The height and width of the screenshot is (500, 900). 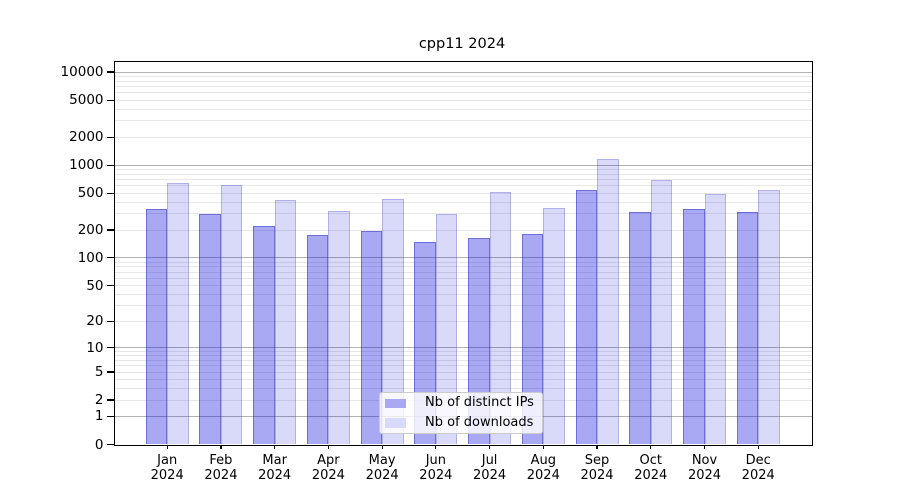 What do you see at coordinates (231, 315) in the screenshot?
I see `bar-downloads-feb` at bounding box center [231, 315].